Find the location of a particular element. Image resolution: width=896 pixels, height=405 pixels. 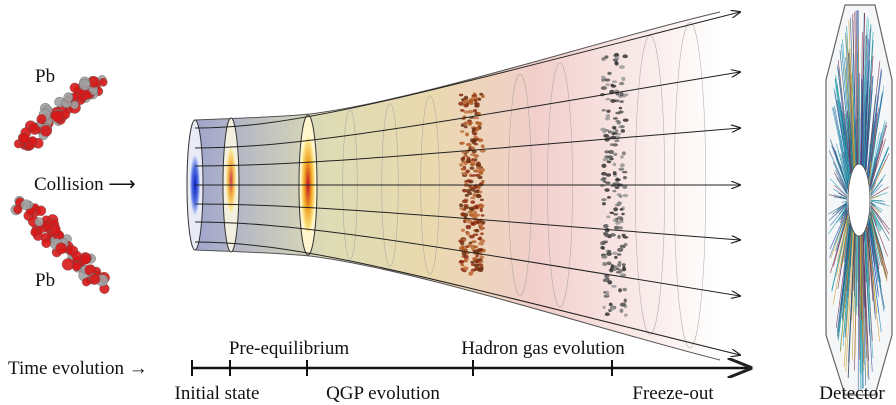

label: Pb is located at coordinates (45, 76).